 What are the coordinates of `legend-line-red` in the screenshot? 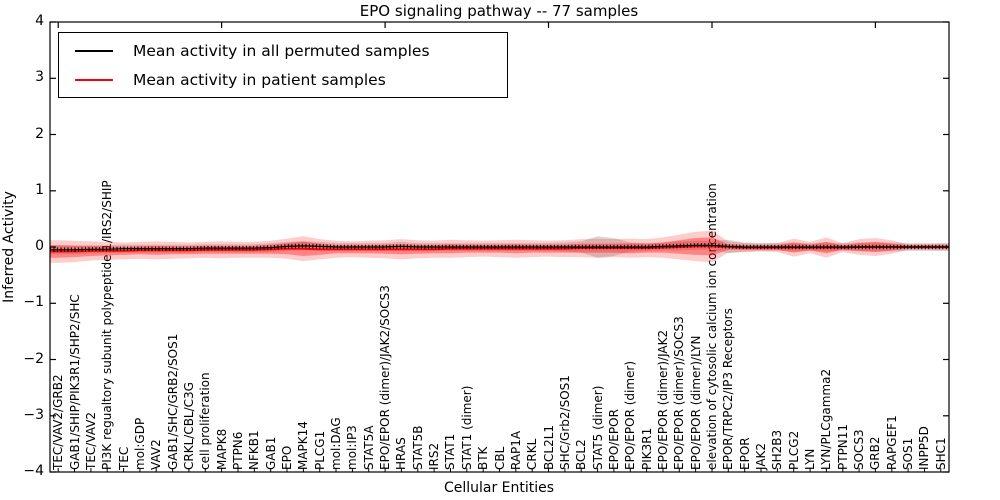 It's located at (94, 79).